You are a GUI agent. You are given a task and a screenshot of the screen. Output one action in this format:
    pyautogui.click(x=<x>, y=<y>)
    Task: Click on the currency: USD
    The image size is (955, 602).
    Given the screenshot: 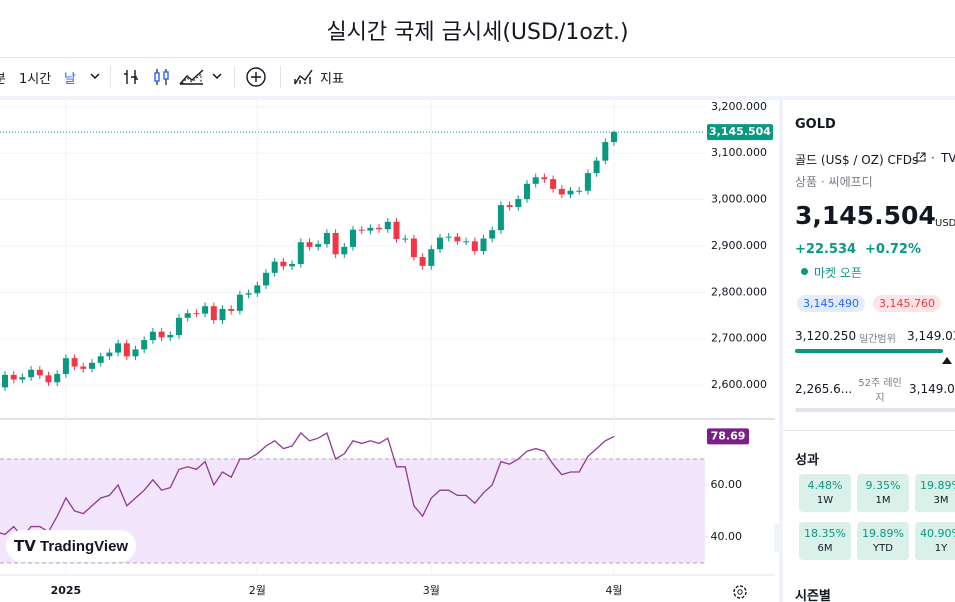 What is the action you would take?
    pyautogui.click(x=945, y=223)
    